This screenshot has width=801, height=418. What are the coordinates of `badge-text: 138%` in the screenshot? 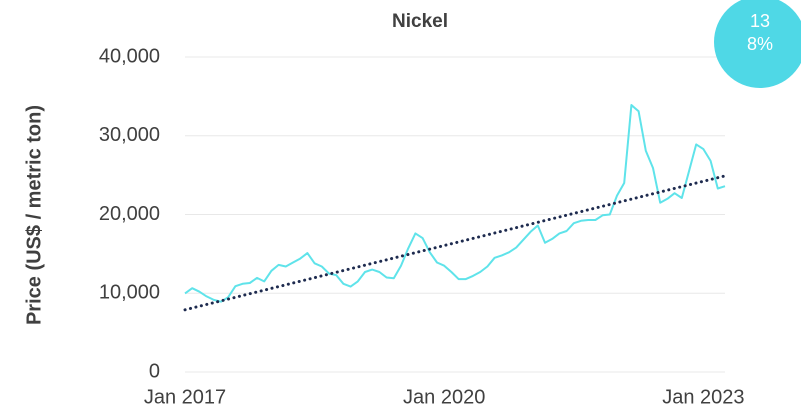 It's located at (760, 32).